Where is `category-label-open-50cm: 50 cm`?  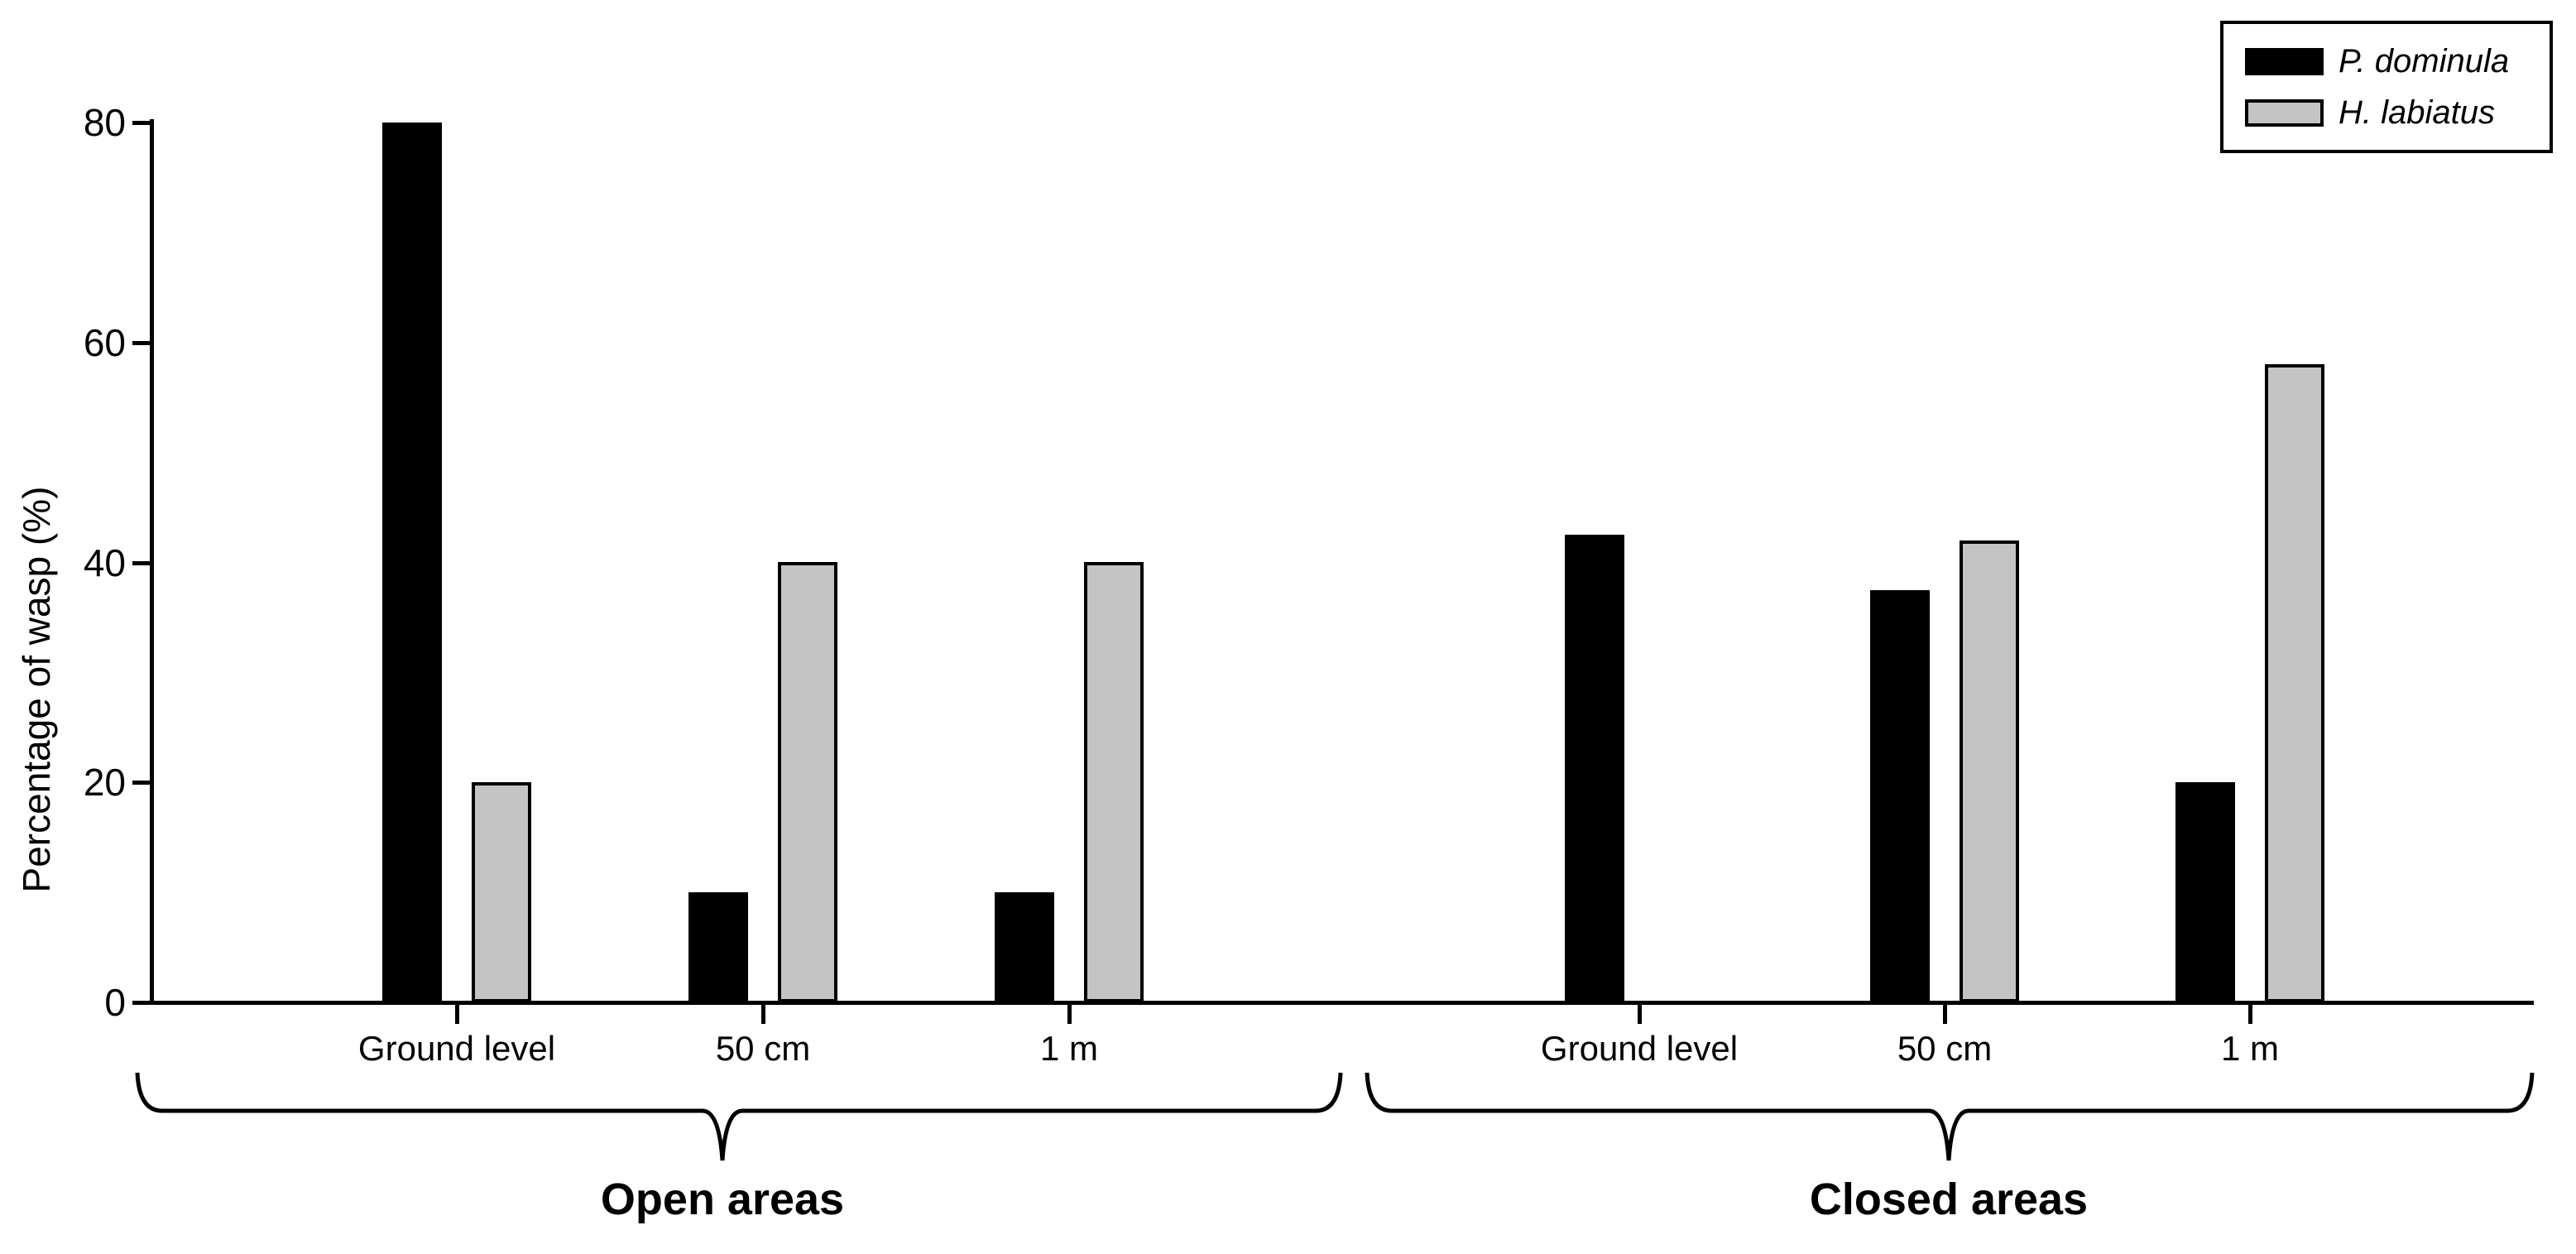 category-label-open-50cm: 50 cm is located at coordinates (763, 1048).